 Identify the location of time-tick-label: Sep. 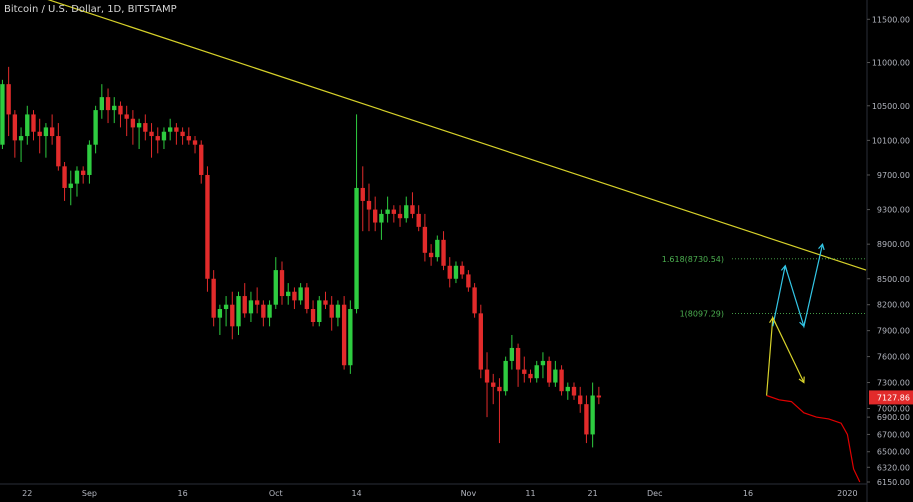
(89, 493).